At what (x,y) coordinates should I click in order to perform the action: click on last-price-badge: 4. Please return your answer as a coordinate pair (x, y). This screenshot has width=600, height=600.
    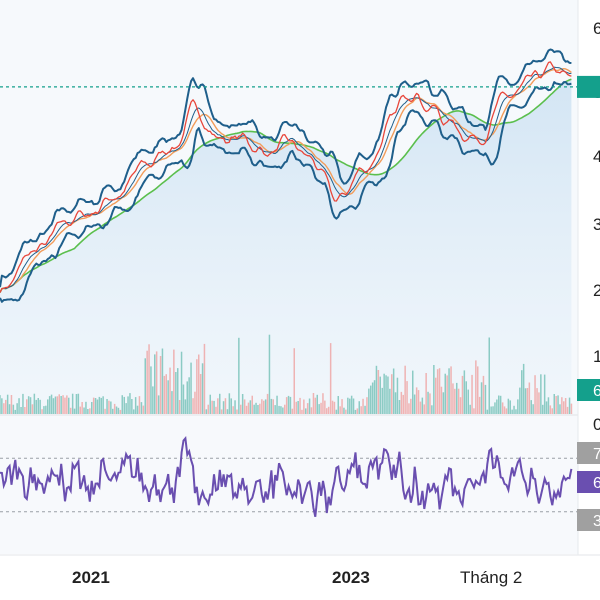
    Looking at the image, I should click on (588, 94).